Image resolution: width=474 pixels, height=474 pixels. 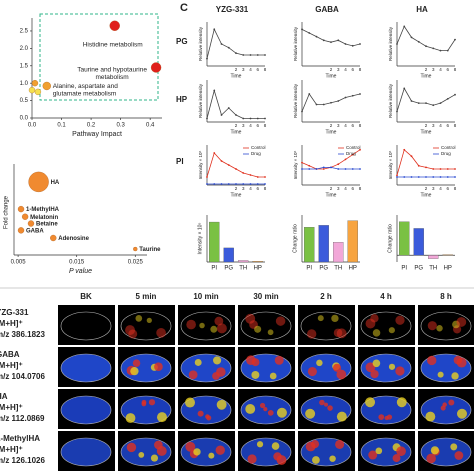 I want to click on x-tick-label: 8, so click(x=455, y=188).